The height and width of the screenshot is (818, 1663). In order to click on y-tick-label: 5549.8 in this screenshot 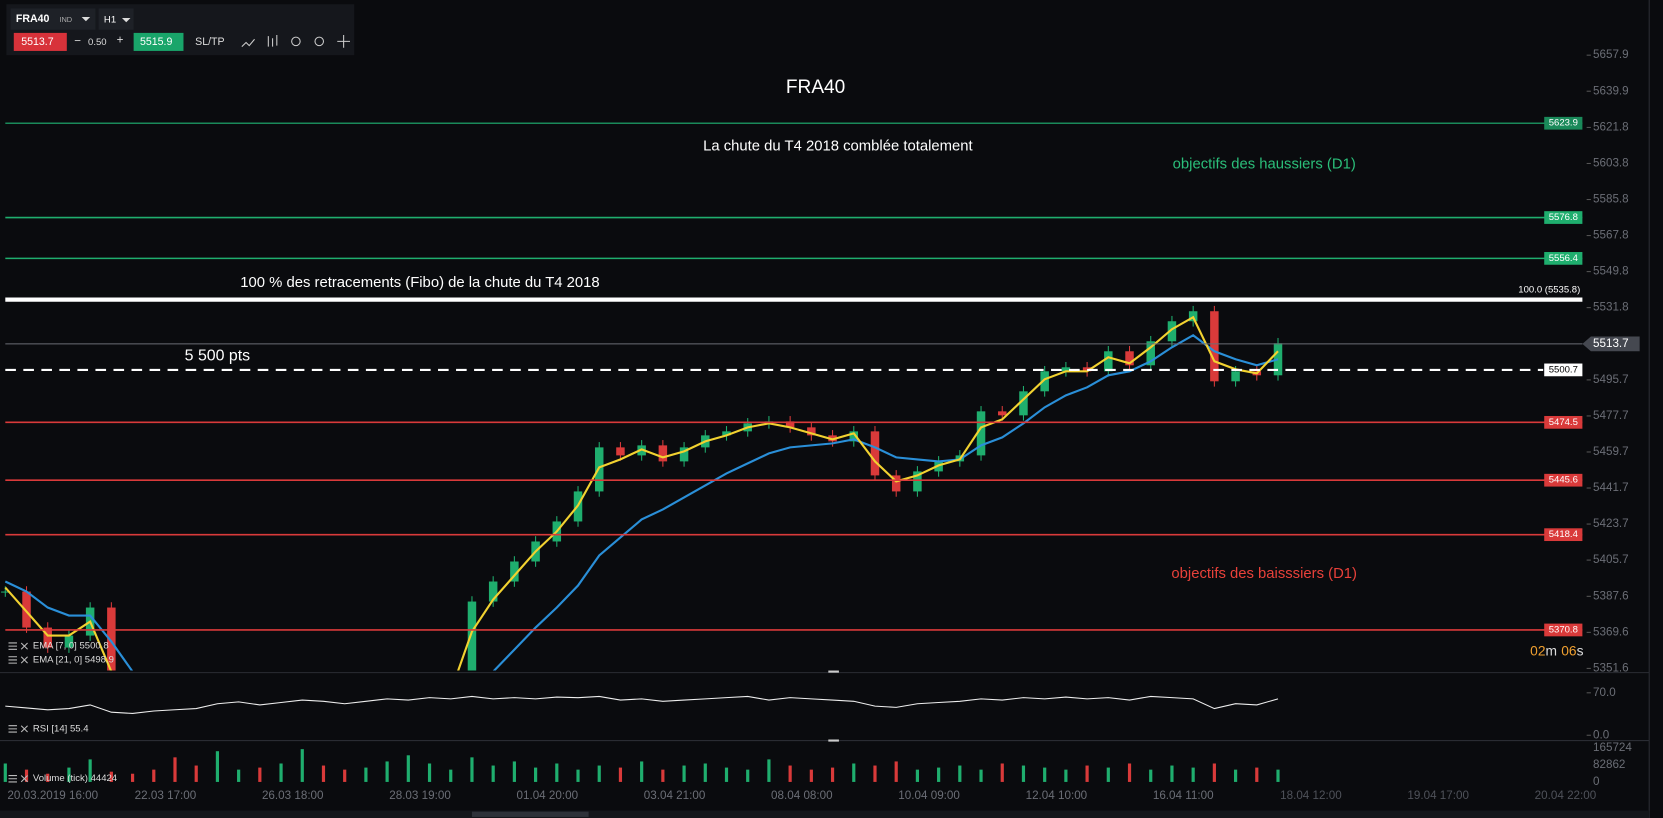, I will do `click(1611, 271)`.